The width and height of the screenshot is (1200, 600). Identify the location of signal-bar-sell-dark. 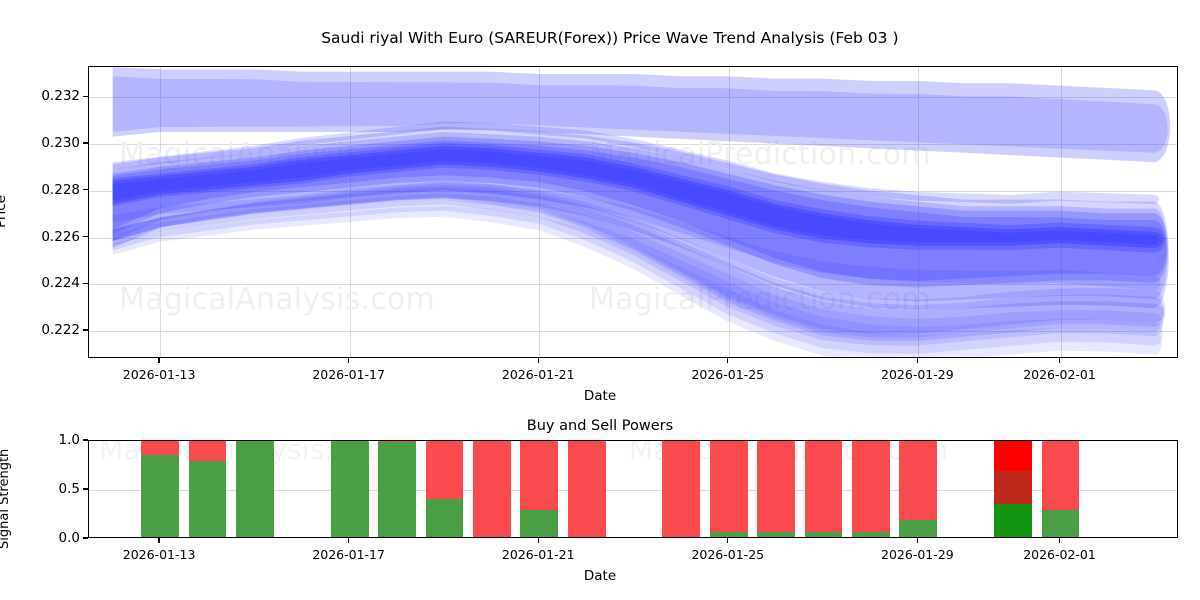
(1013, 487).